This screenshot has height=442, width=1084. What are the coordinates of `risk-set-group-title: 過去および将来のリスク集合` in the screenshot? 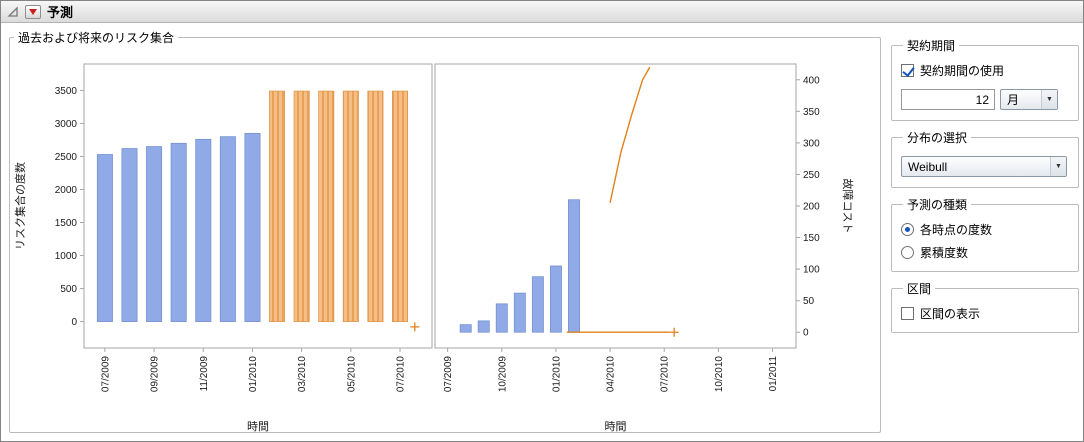 It's located at (96, 38).